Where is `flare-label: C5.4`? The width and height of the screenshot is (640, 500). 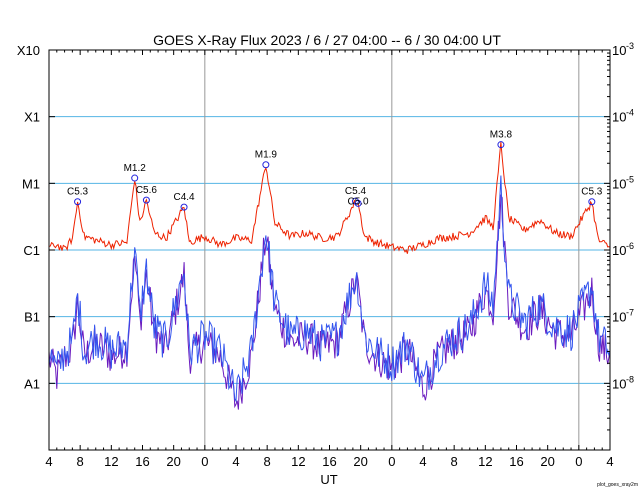
flare-label: C5.4 is located at coordinates (356, 191).